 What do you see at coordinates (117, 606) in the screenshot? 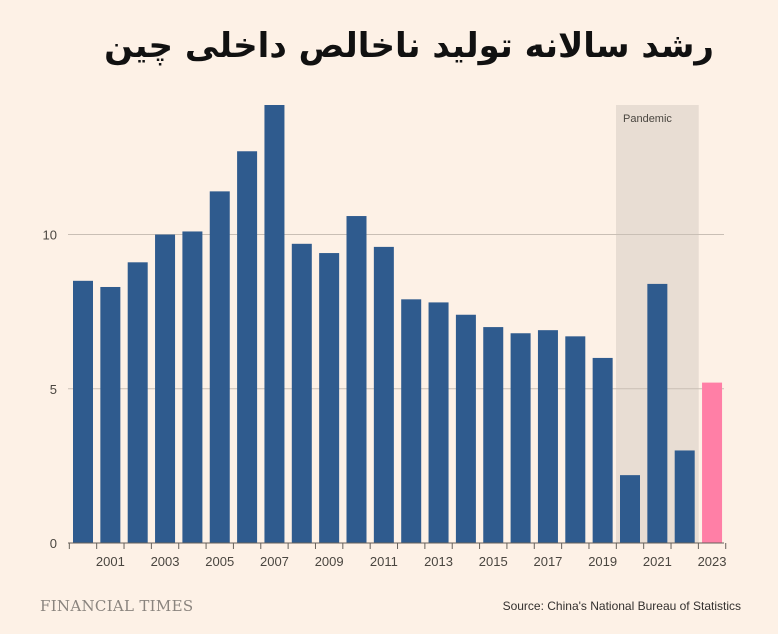
I see `brand-logo: FINANCIAL TIMES` at bounding box center [117, 606].